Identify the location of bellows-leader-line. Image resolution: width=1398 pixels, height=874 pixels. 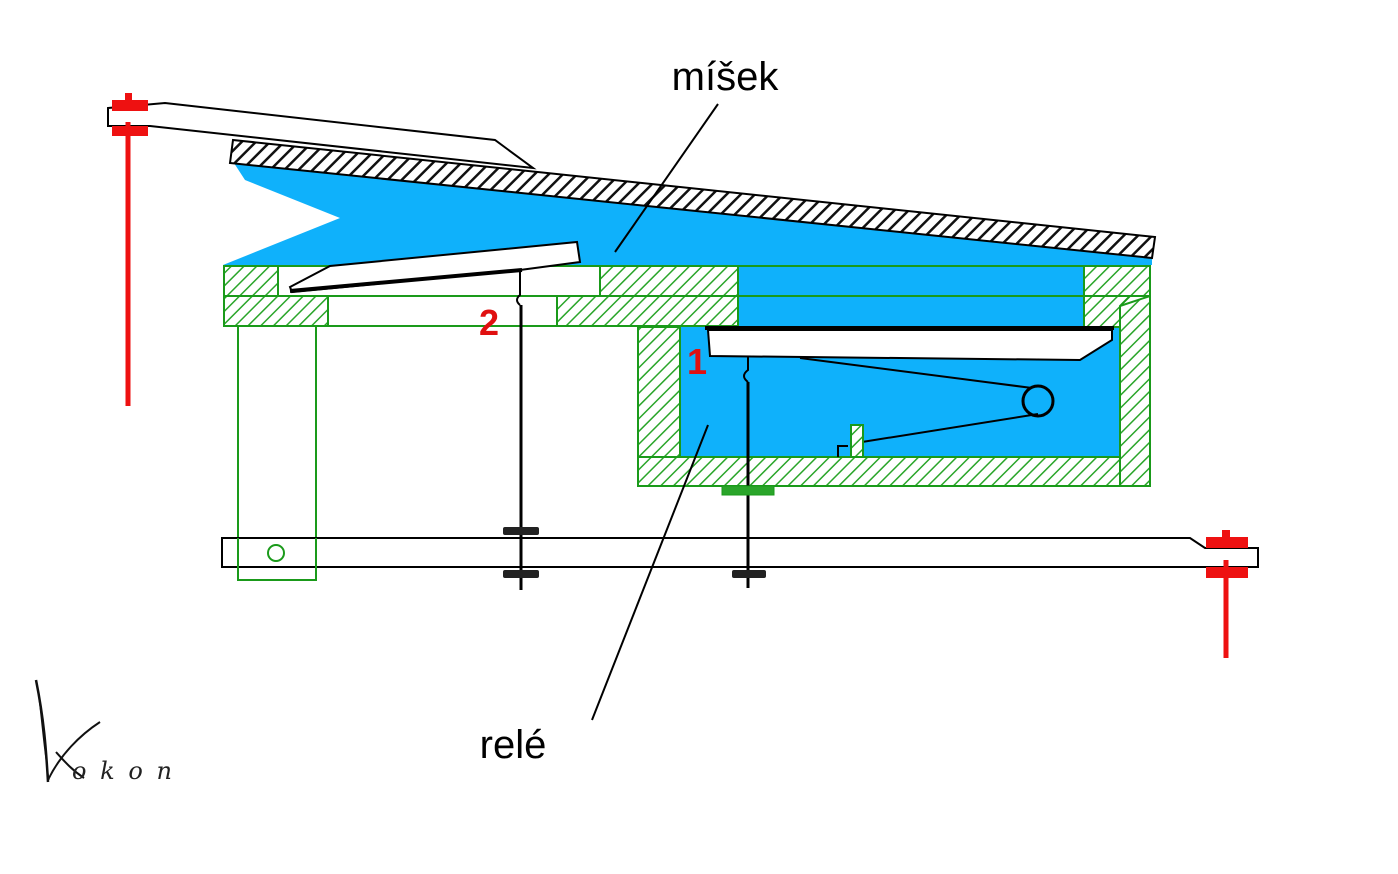
(666, 178).